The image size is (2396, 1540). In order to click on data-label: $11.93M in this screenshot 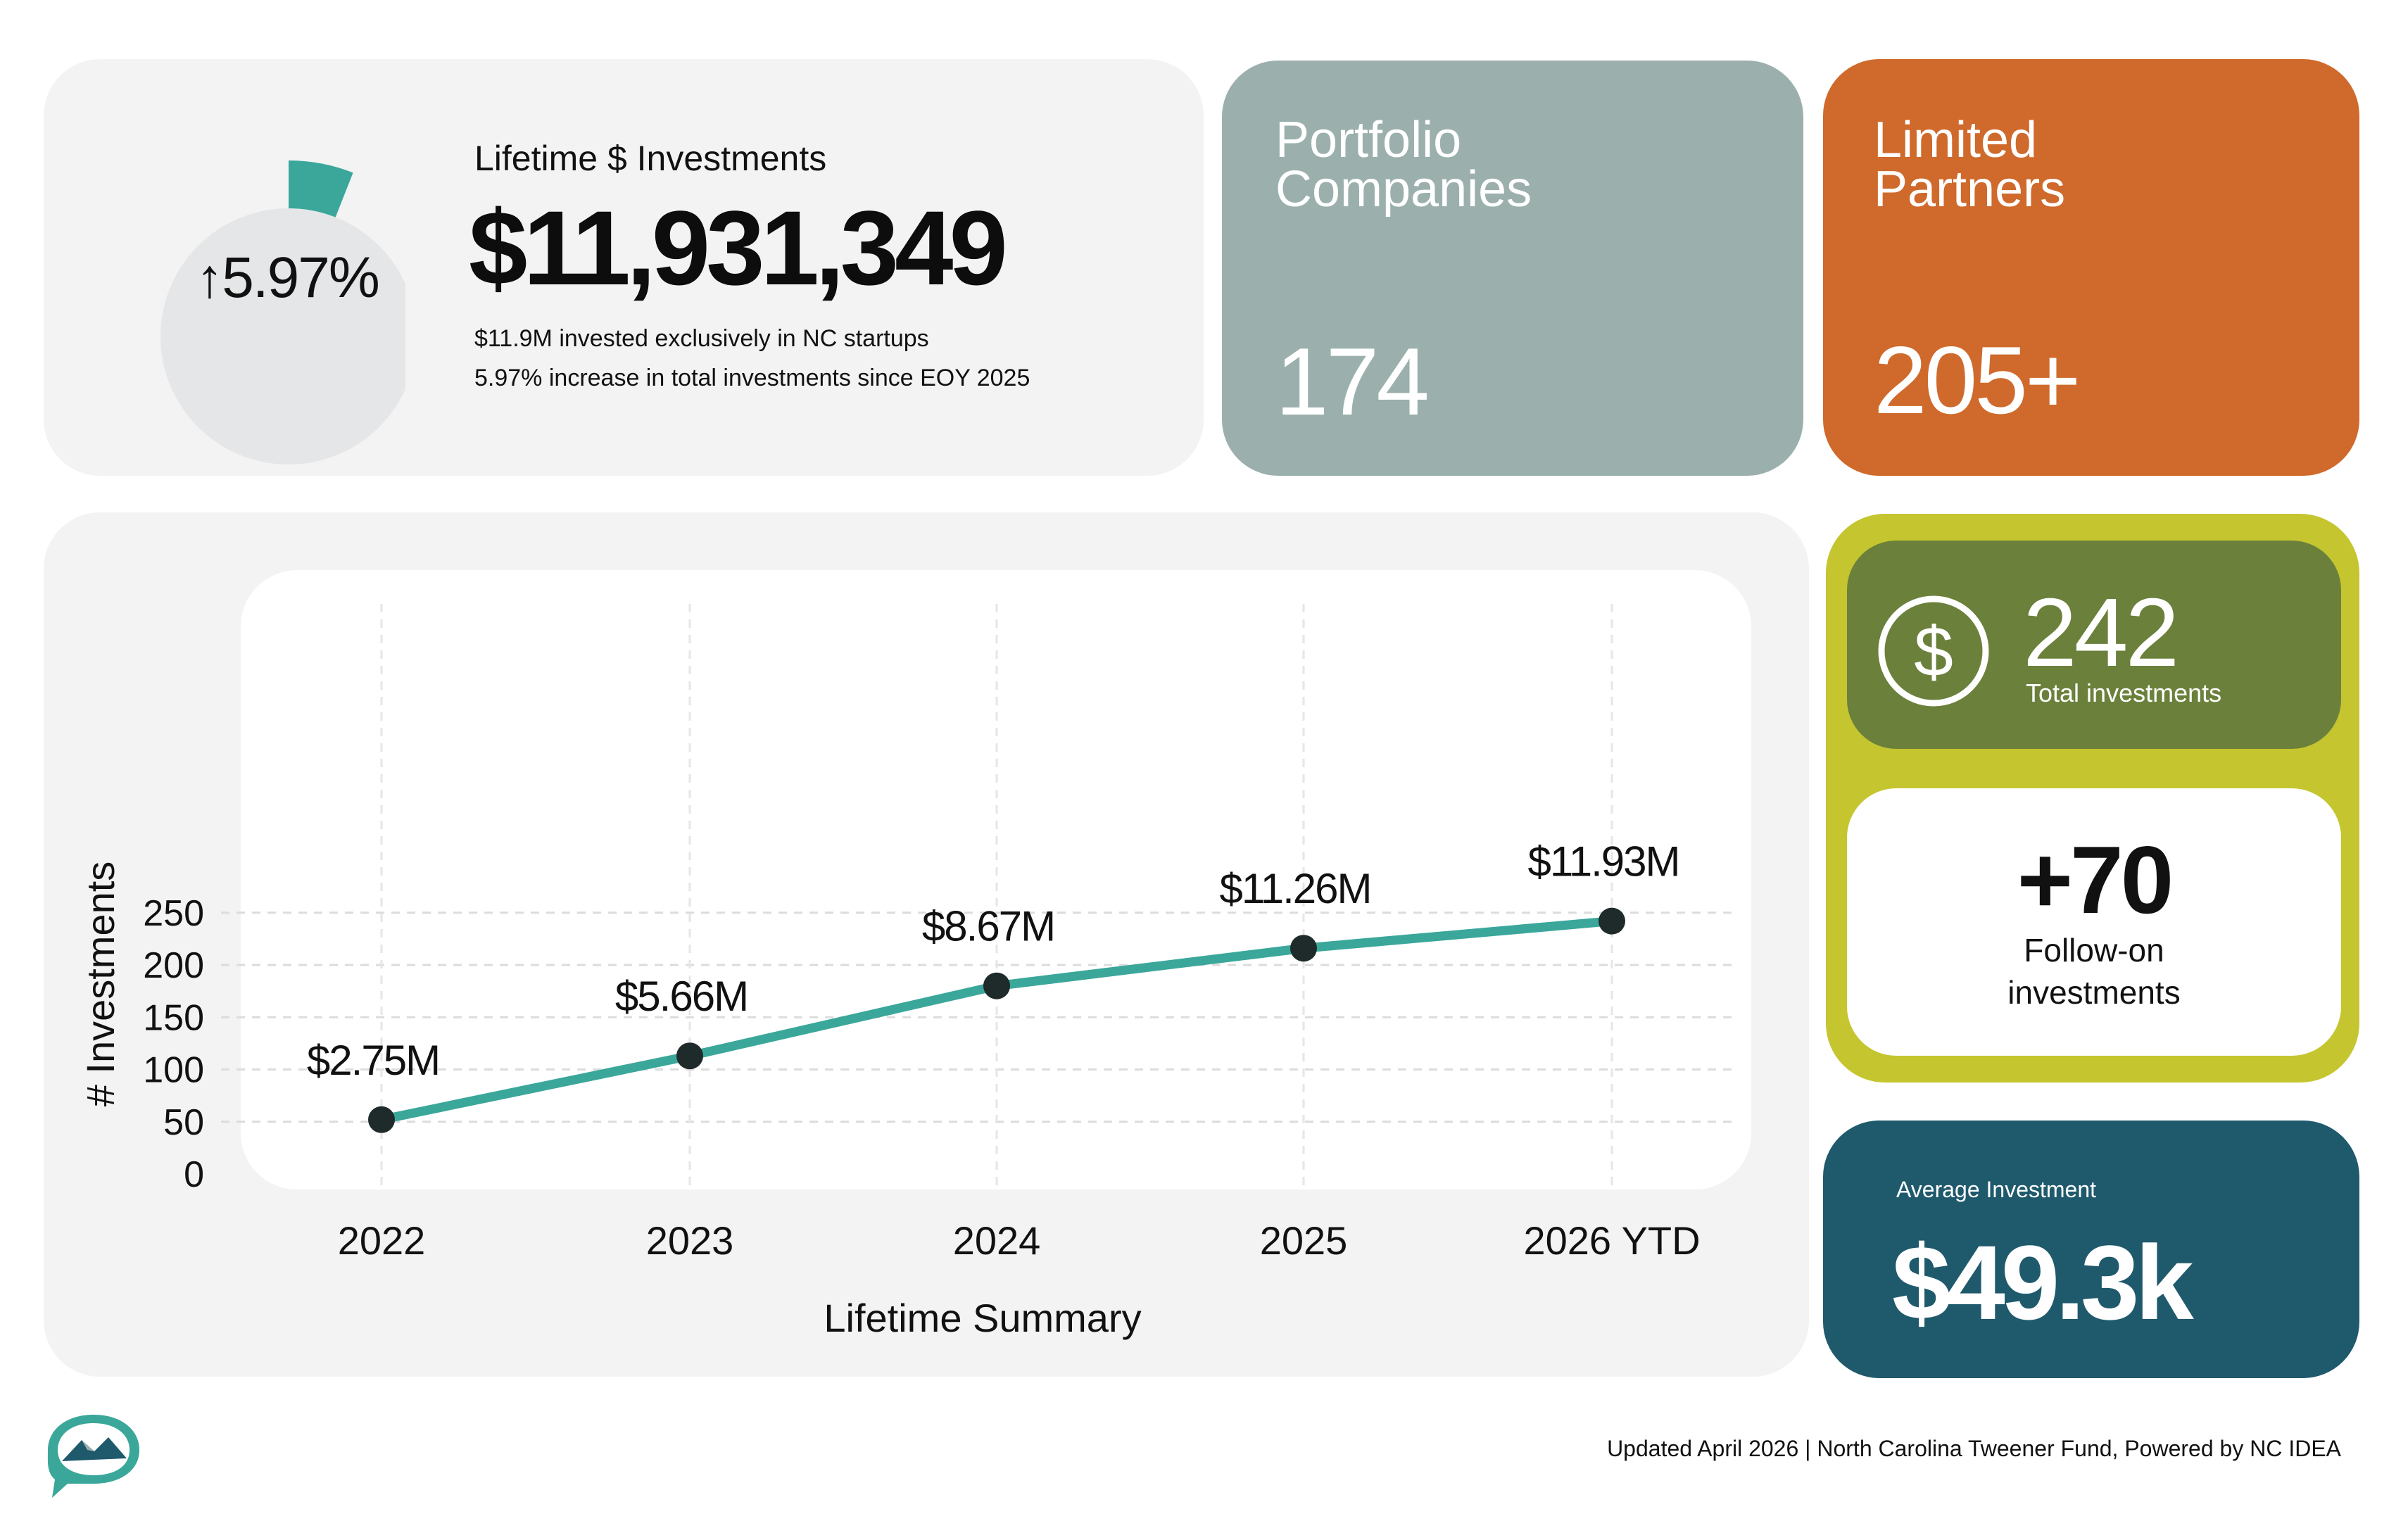, I will do `click(1603, 861)`.